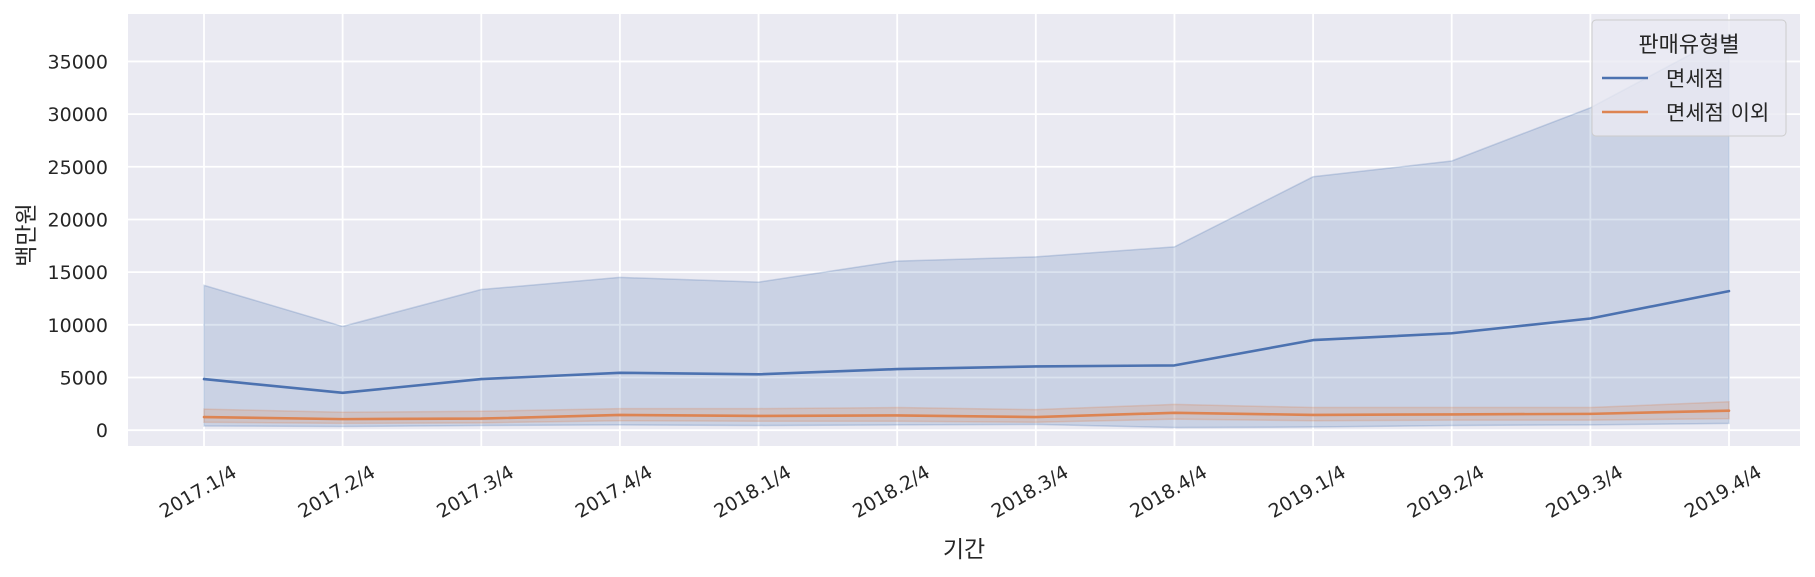 This screenshot has width=1815, height=577. I want to click on x-tick-label: 2017.3/4, so click(475, 492).